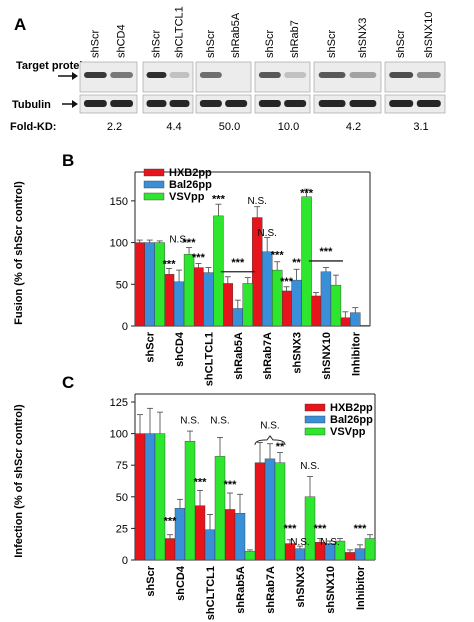 The height and width of the screenshot is (622, 474). Describe the element at coordinates (20, 24) in the screenshot. I see `panel-a-letter: A` at that location.